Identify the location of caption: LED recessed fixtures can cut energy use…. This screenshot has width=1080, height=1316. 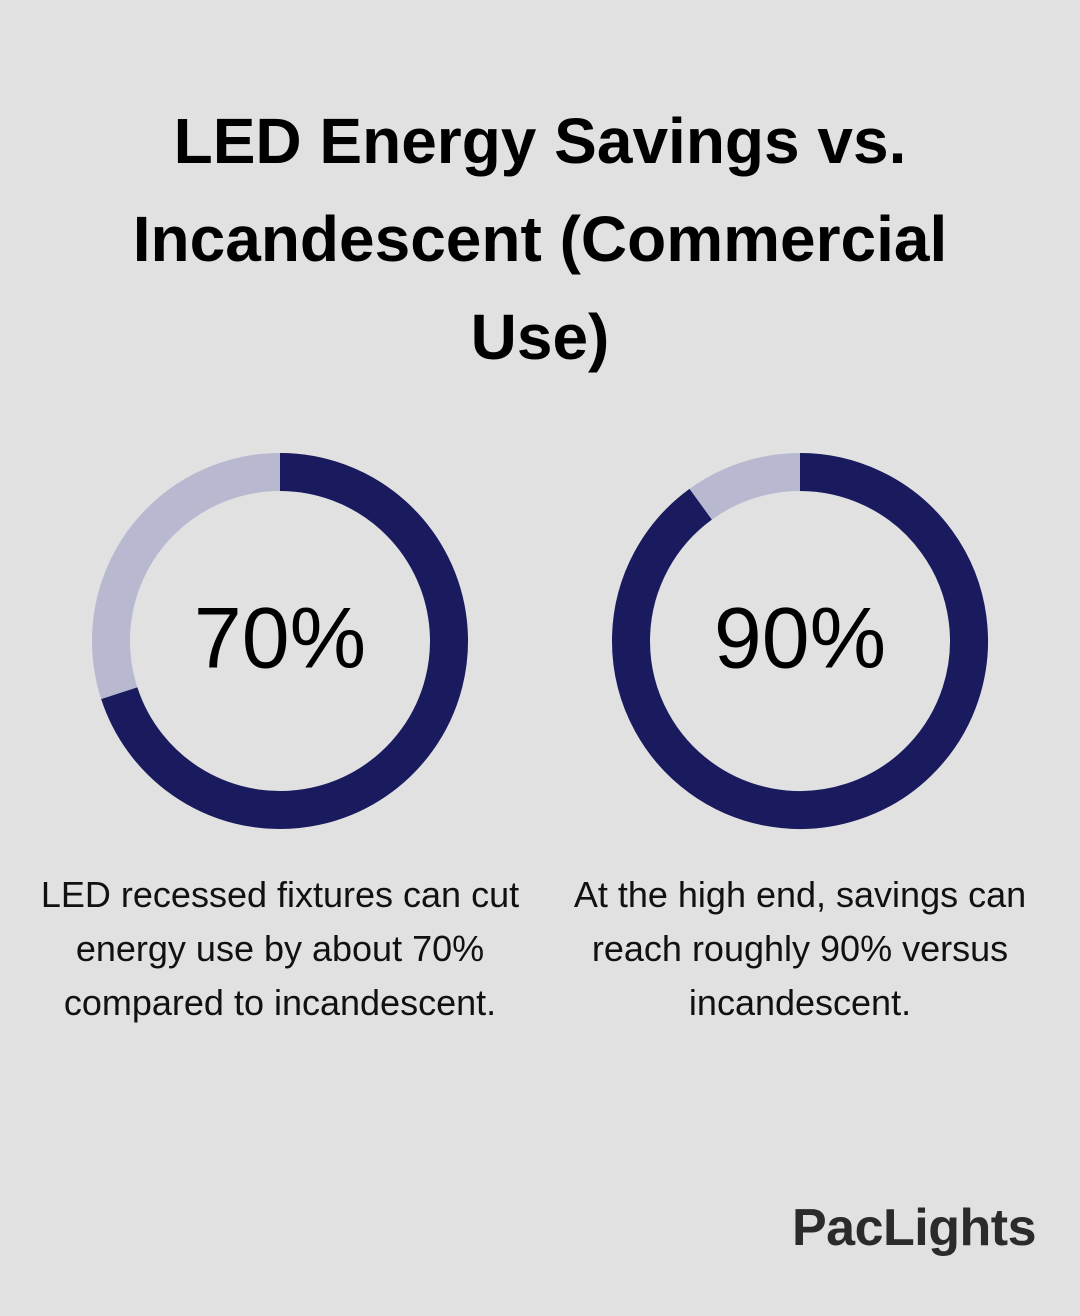
(280, 948).